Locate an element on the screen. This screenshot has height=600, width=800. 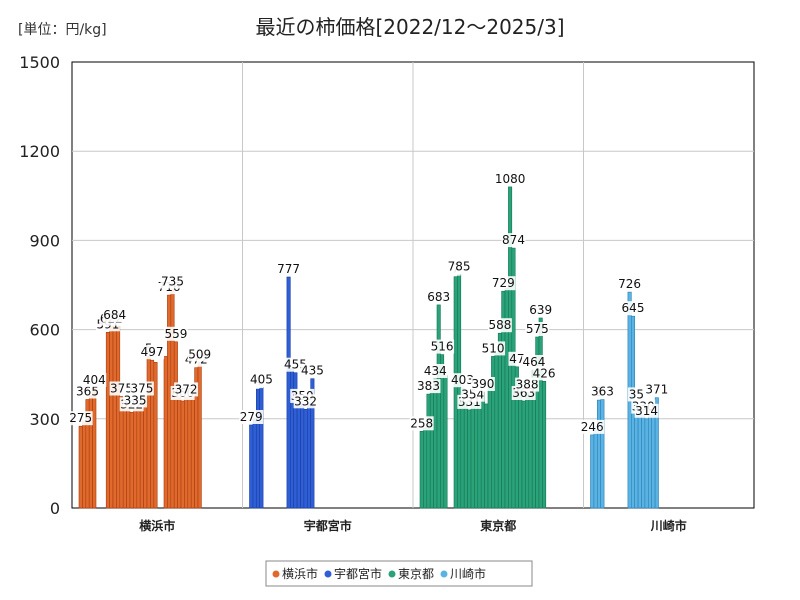
data-label: 777 is located at coordinates (288, 269).